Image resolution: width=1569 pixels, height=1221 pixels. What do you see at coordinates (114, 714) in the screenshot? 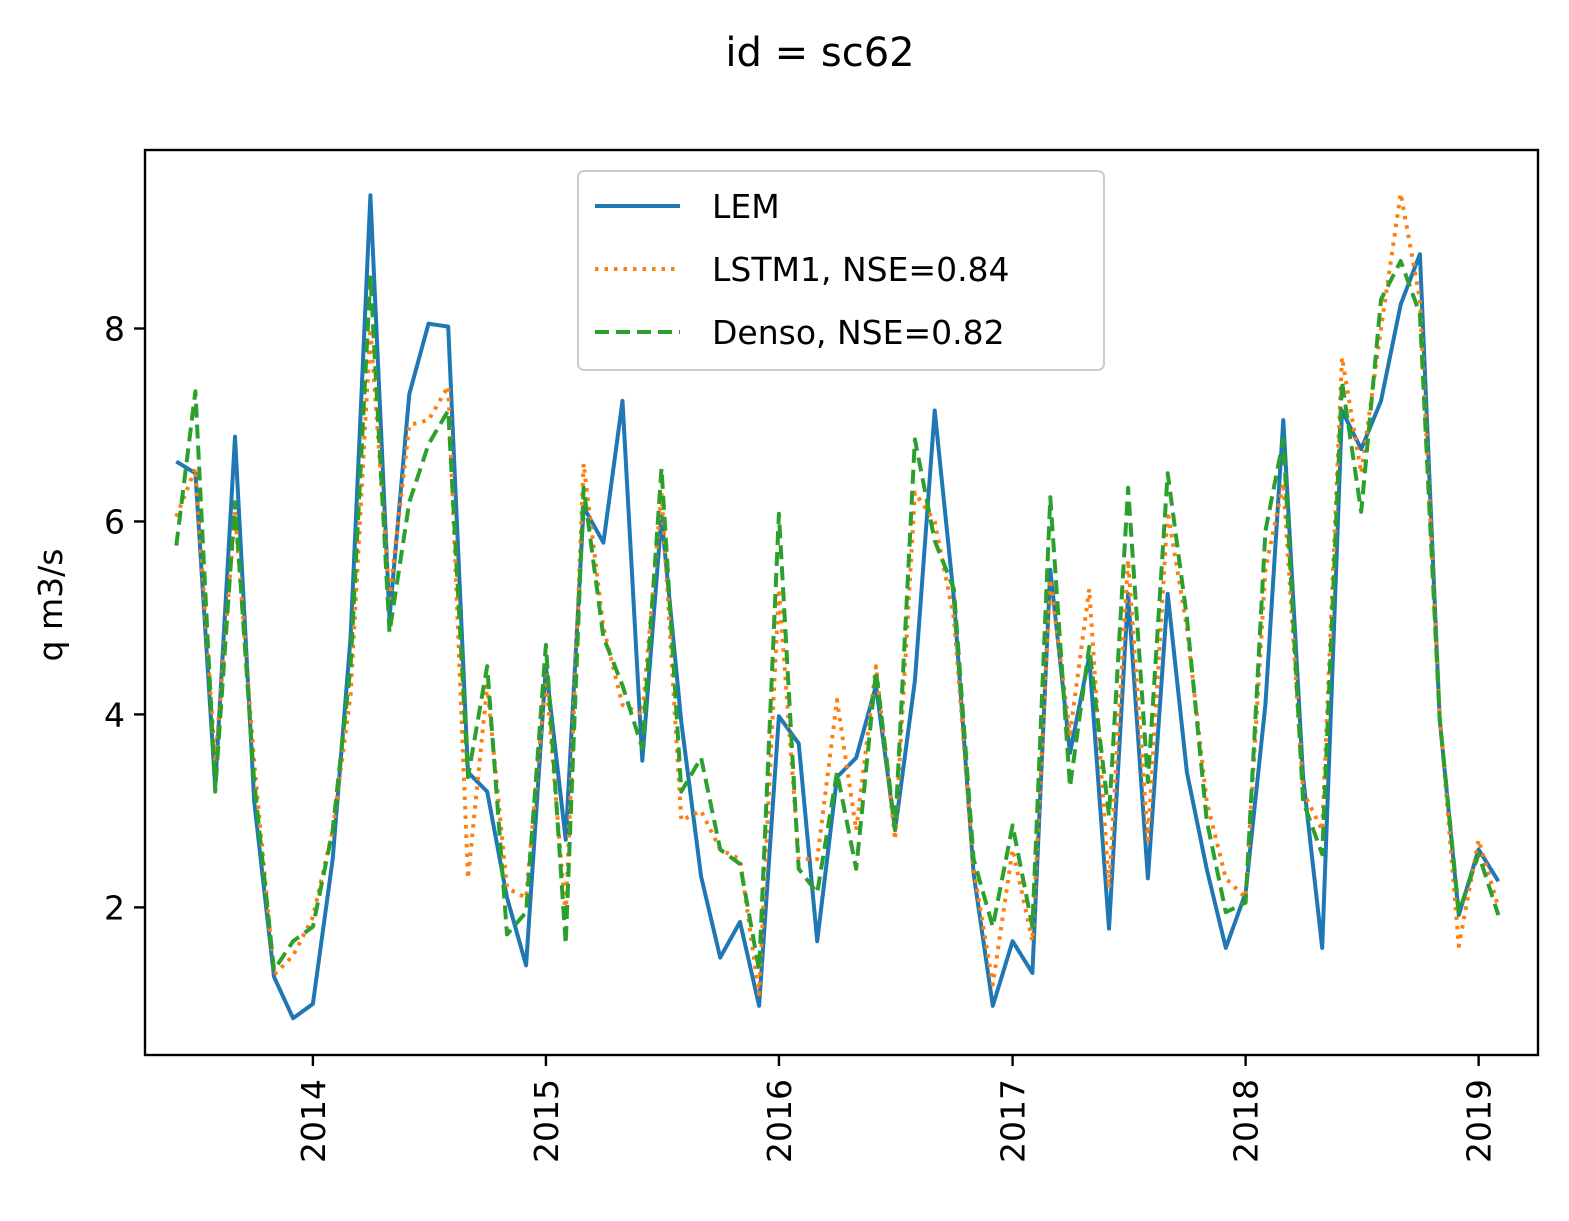
I see `y-tick-label: 4` at bounding box center [114, 714].